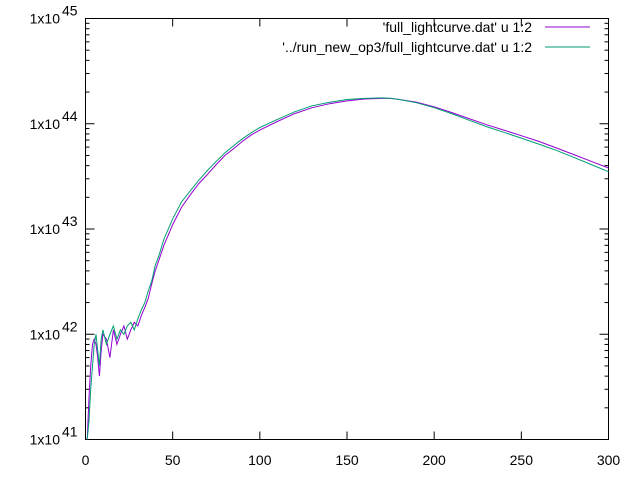 The width and height of the screenshot is (640, 480). Describe the element at coordinates (70, 116) in the screenshot. I see `y-tick-exponent: 44` at that location.